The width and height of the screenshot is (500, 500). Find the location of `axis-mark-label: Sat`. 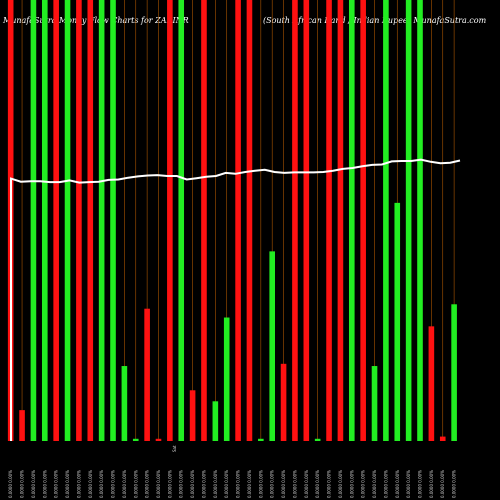

axis-mark-label: Sat is located at coordinates (174, 448).